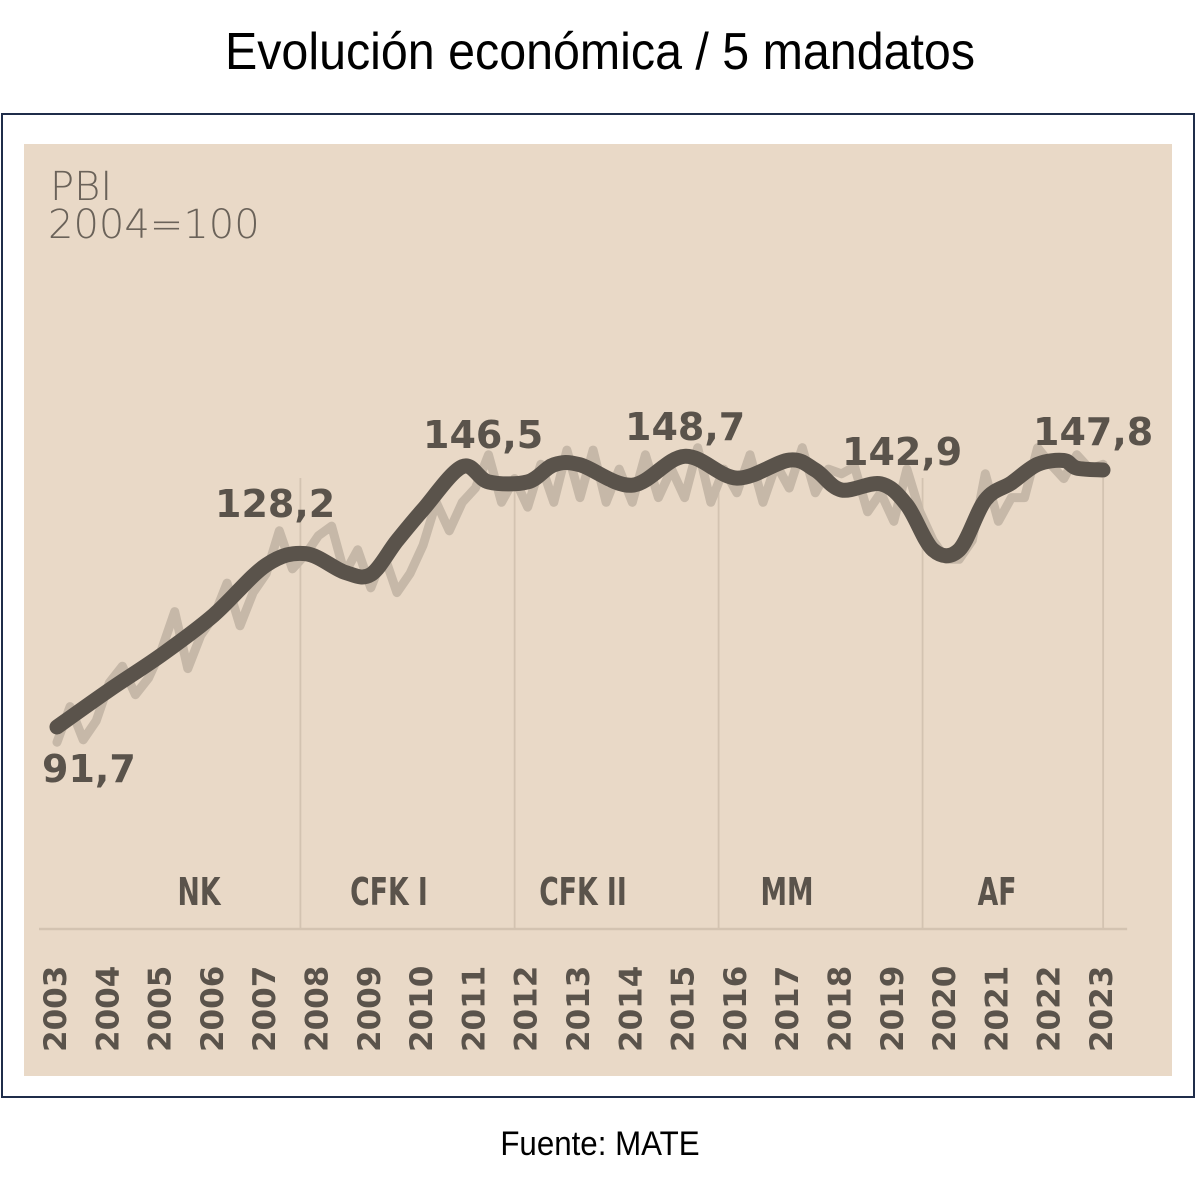  I want to click on x-tick-label: 2010, so click(422, 1009).